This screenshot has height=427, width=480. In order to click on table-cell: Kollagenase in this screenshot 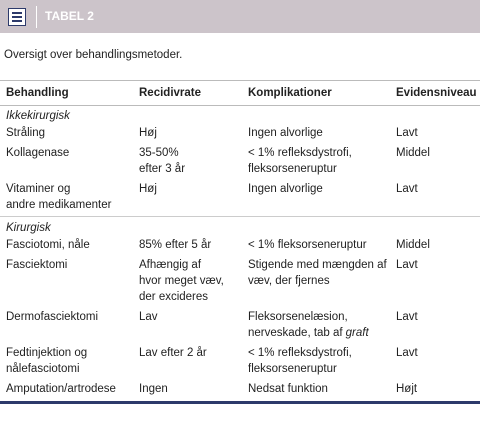, I will do `click(66, 162)`.